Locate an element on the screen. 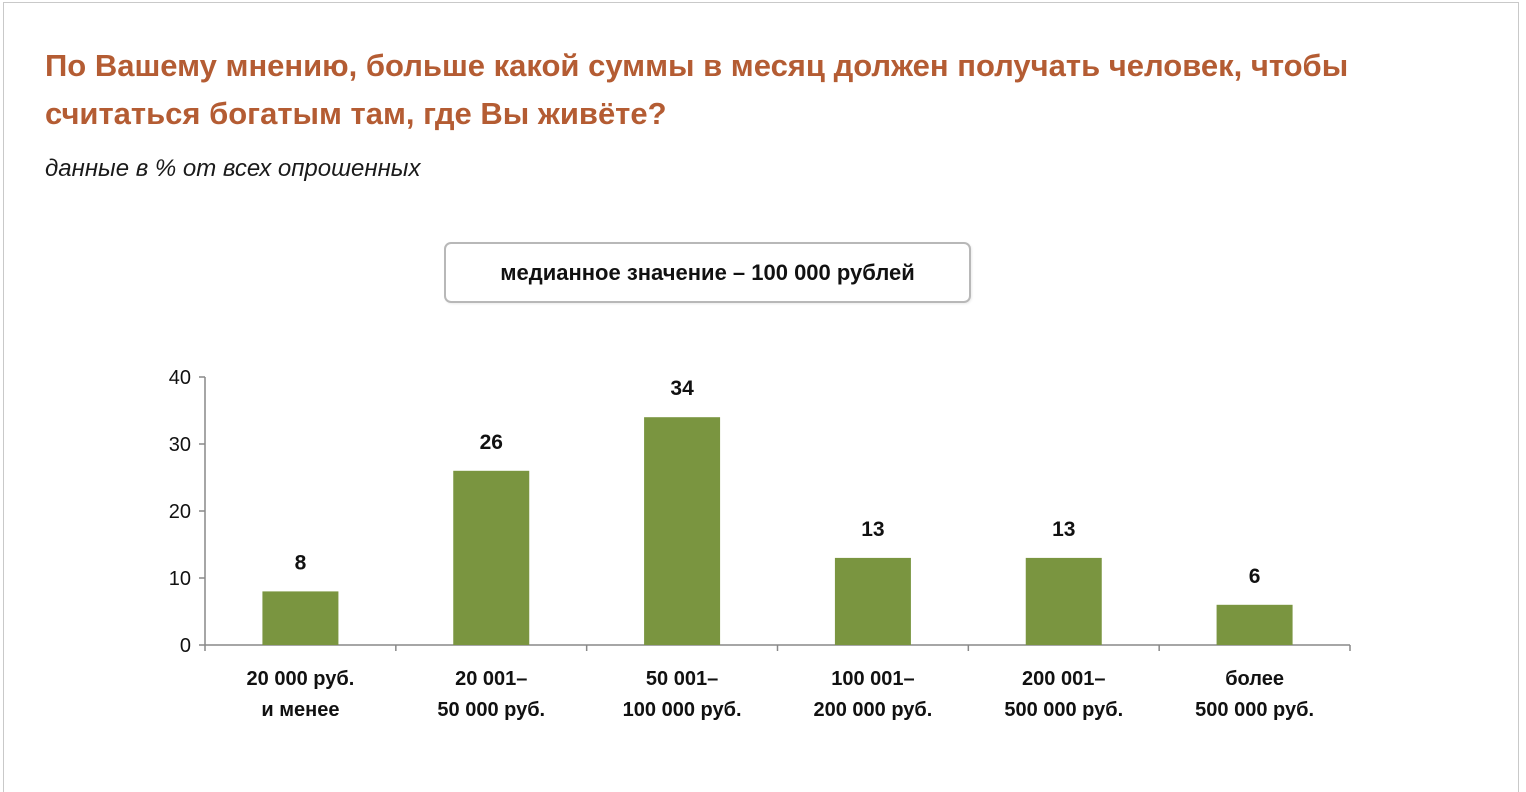 The height and width of the screenshot is (792, 1526). x-tick-label: более is located at coordinates (1254, 679).